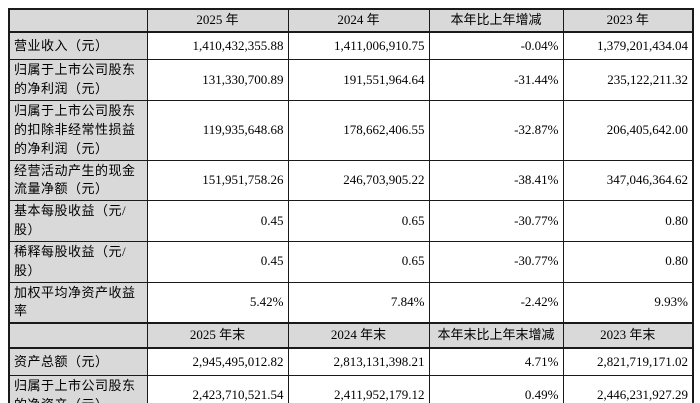 This screenshot has width=700, height=403. I want to click on column-header: 本年比上年增减, so click(496, 20).